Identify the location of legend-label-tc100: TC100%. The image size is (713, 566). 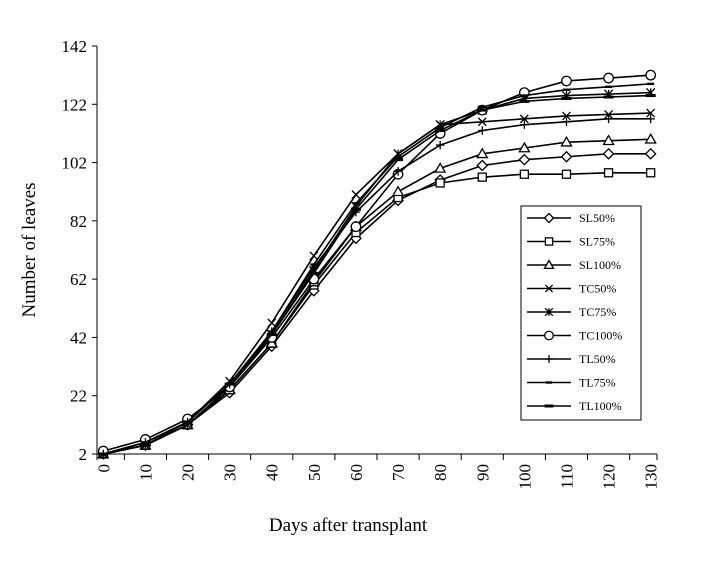
(600, 336).